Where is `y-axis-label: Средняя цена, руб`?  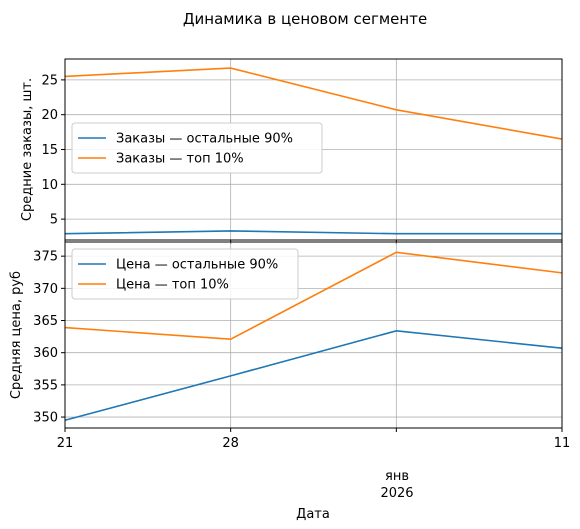 y-axis-label: Средняя цена, руб is located at coordinates (16, 335).